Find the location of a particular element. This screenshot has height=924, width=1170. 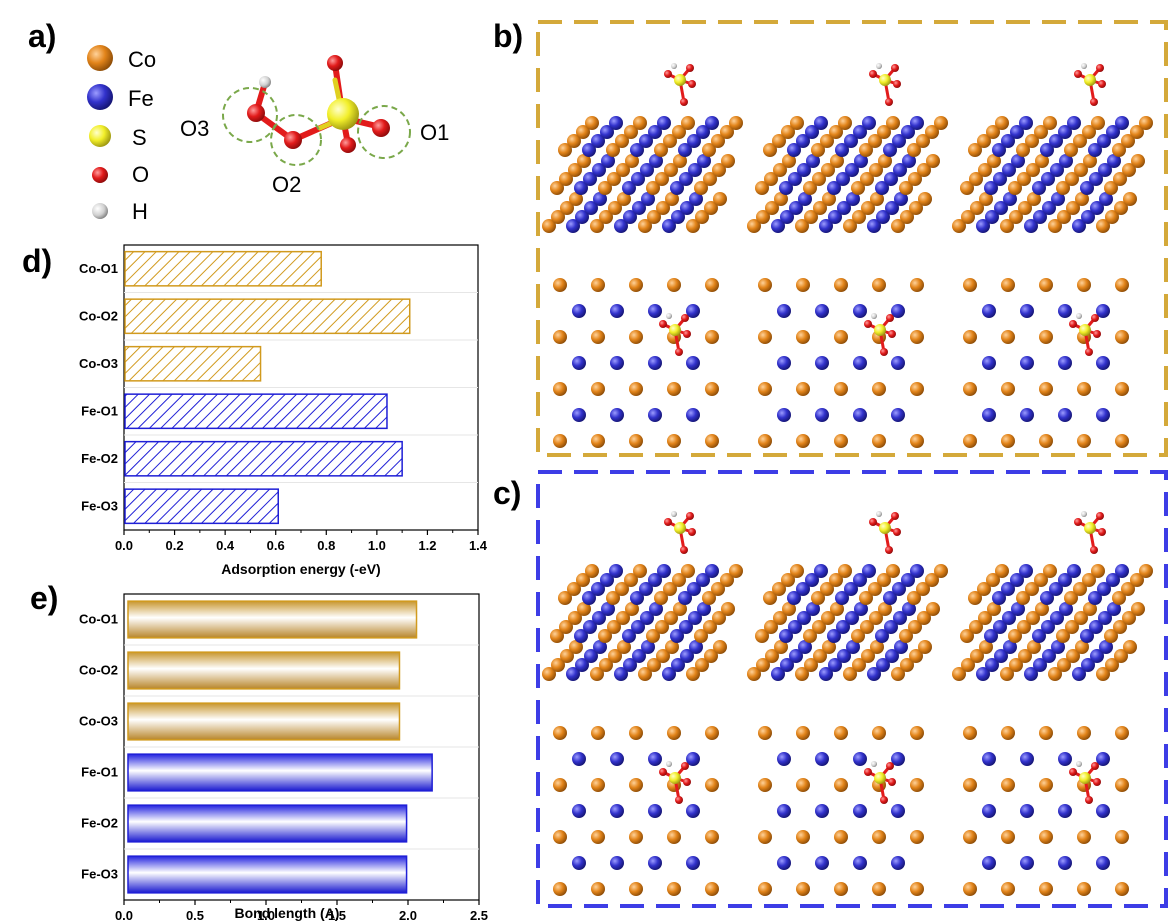

h-atom is located at coordinates (669, 764).